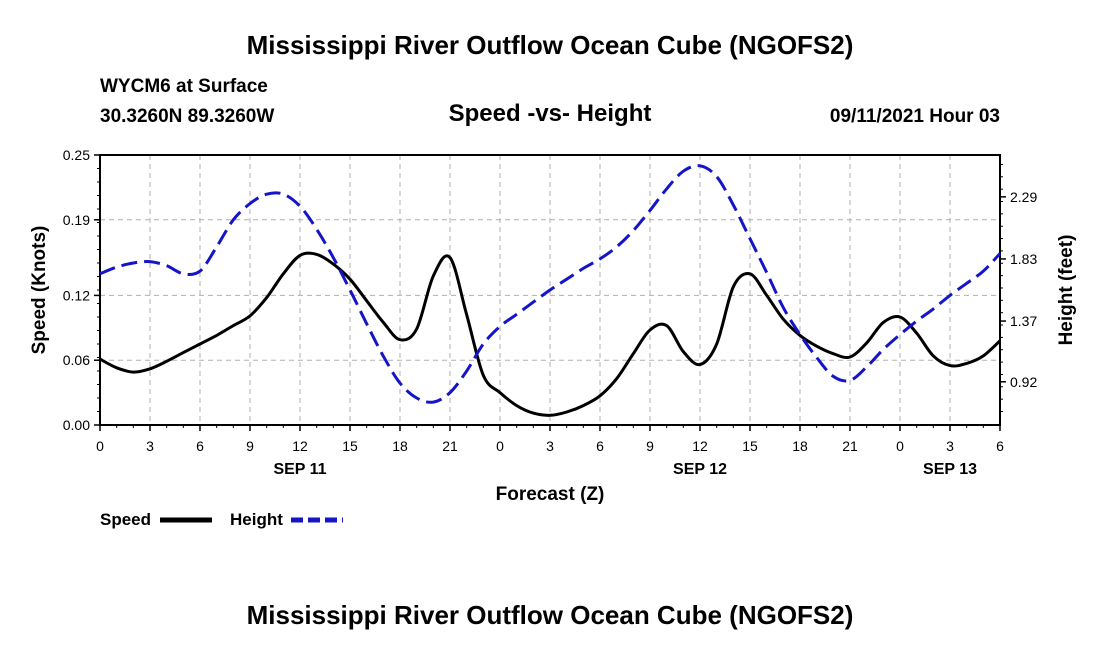  What do you see at coordinates (184, 86) in the screenshot?
I see `station-label: WYCM6 at Surface` at bounding box center [184, 86].